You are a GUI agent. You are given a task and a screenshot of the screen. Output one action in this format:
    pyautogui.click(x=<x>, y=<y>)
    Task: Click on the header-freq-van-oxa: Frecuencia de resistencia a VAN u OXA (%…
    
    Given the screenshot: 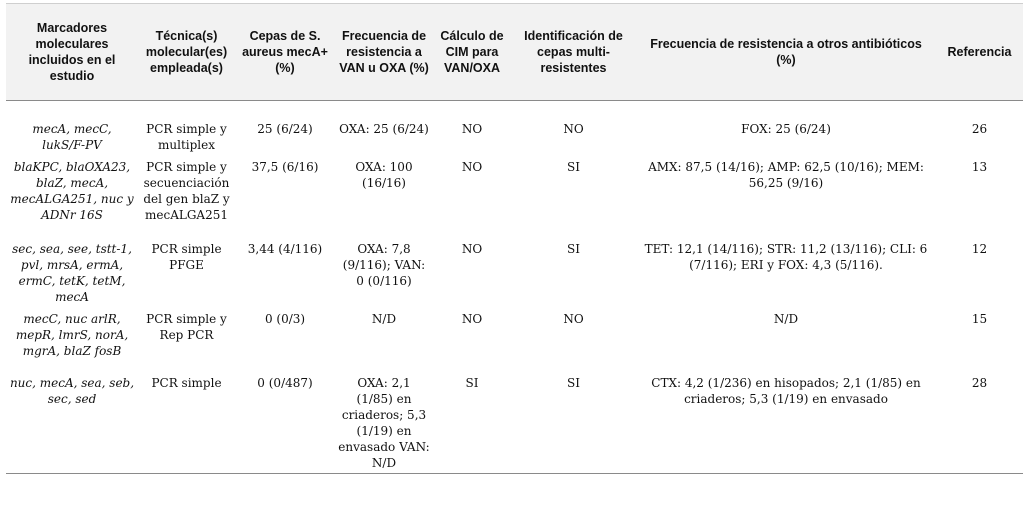 What is the action you would take?
    pyautogui.click(x=384, y=52)
    